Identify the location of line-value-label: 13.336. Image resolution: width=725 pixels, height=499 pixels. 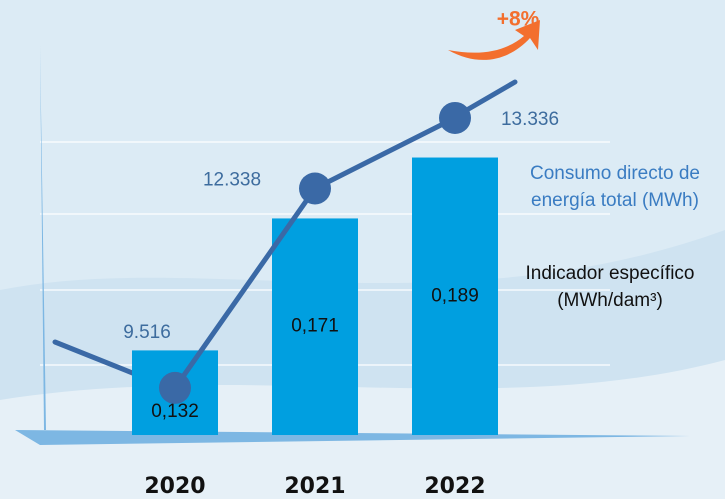
(530, 119).